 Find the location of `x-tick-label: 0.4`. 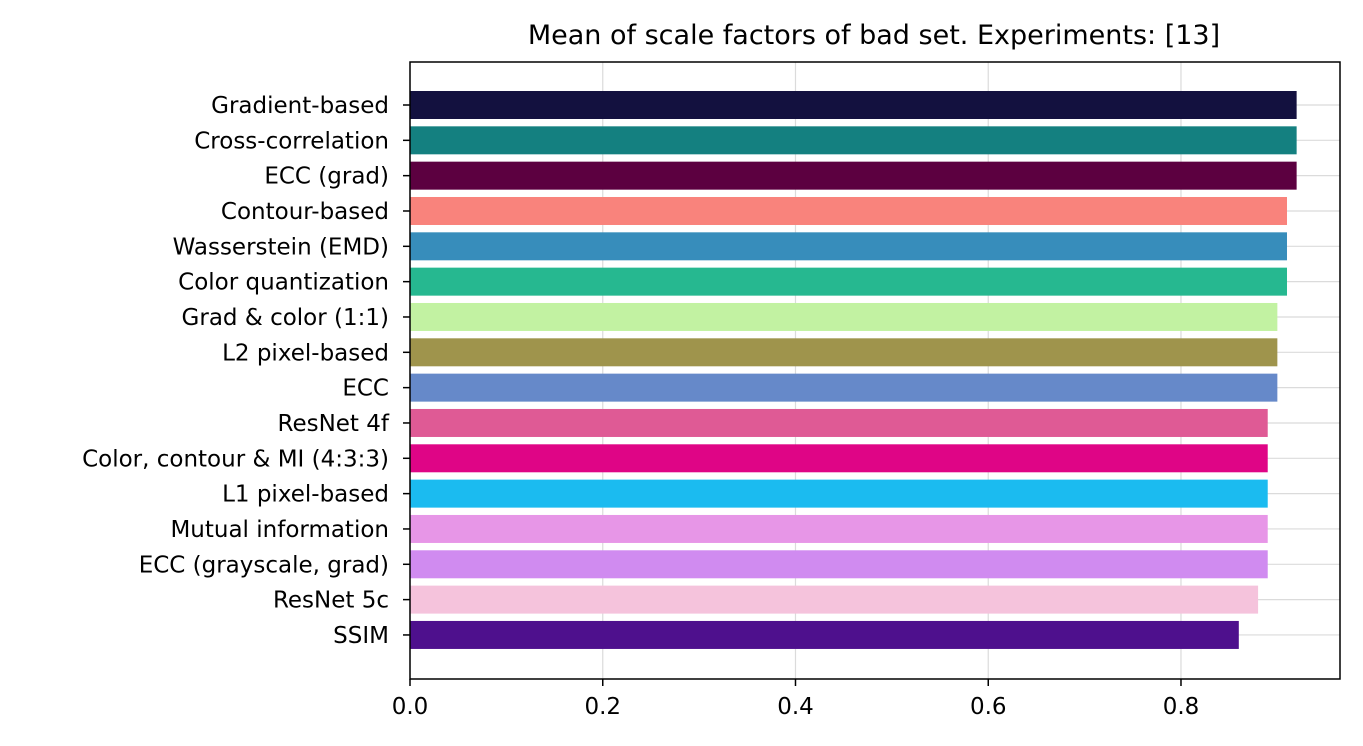

x-tick-label: 0.4 is located at coordinates (795, 707).